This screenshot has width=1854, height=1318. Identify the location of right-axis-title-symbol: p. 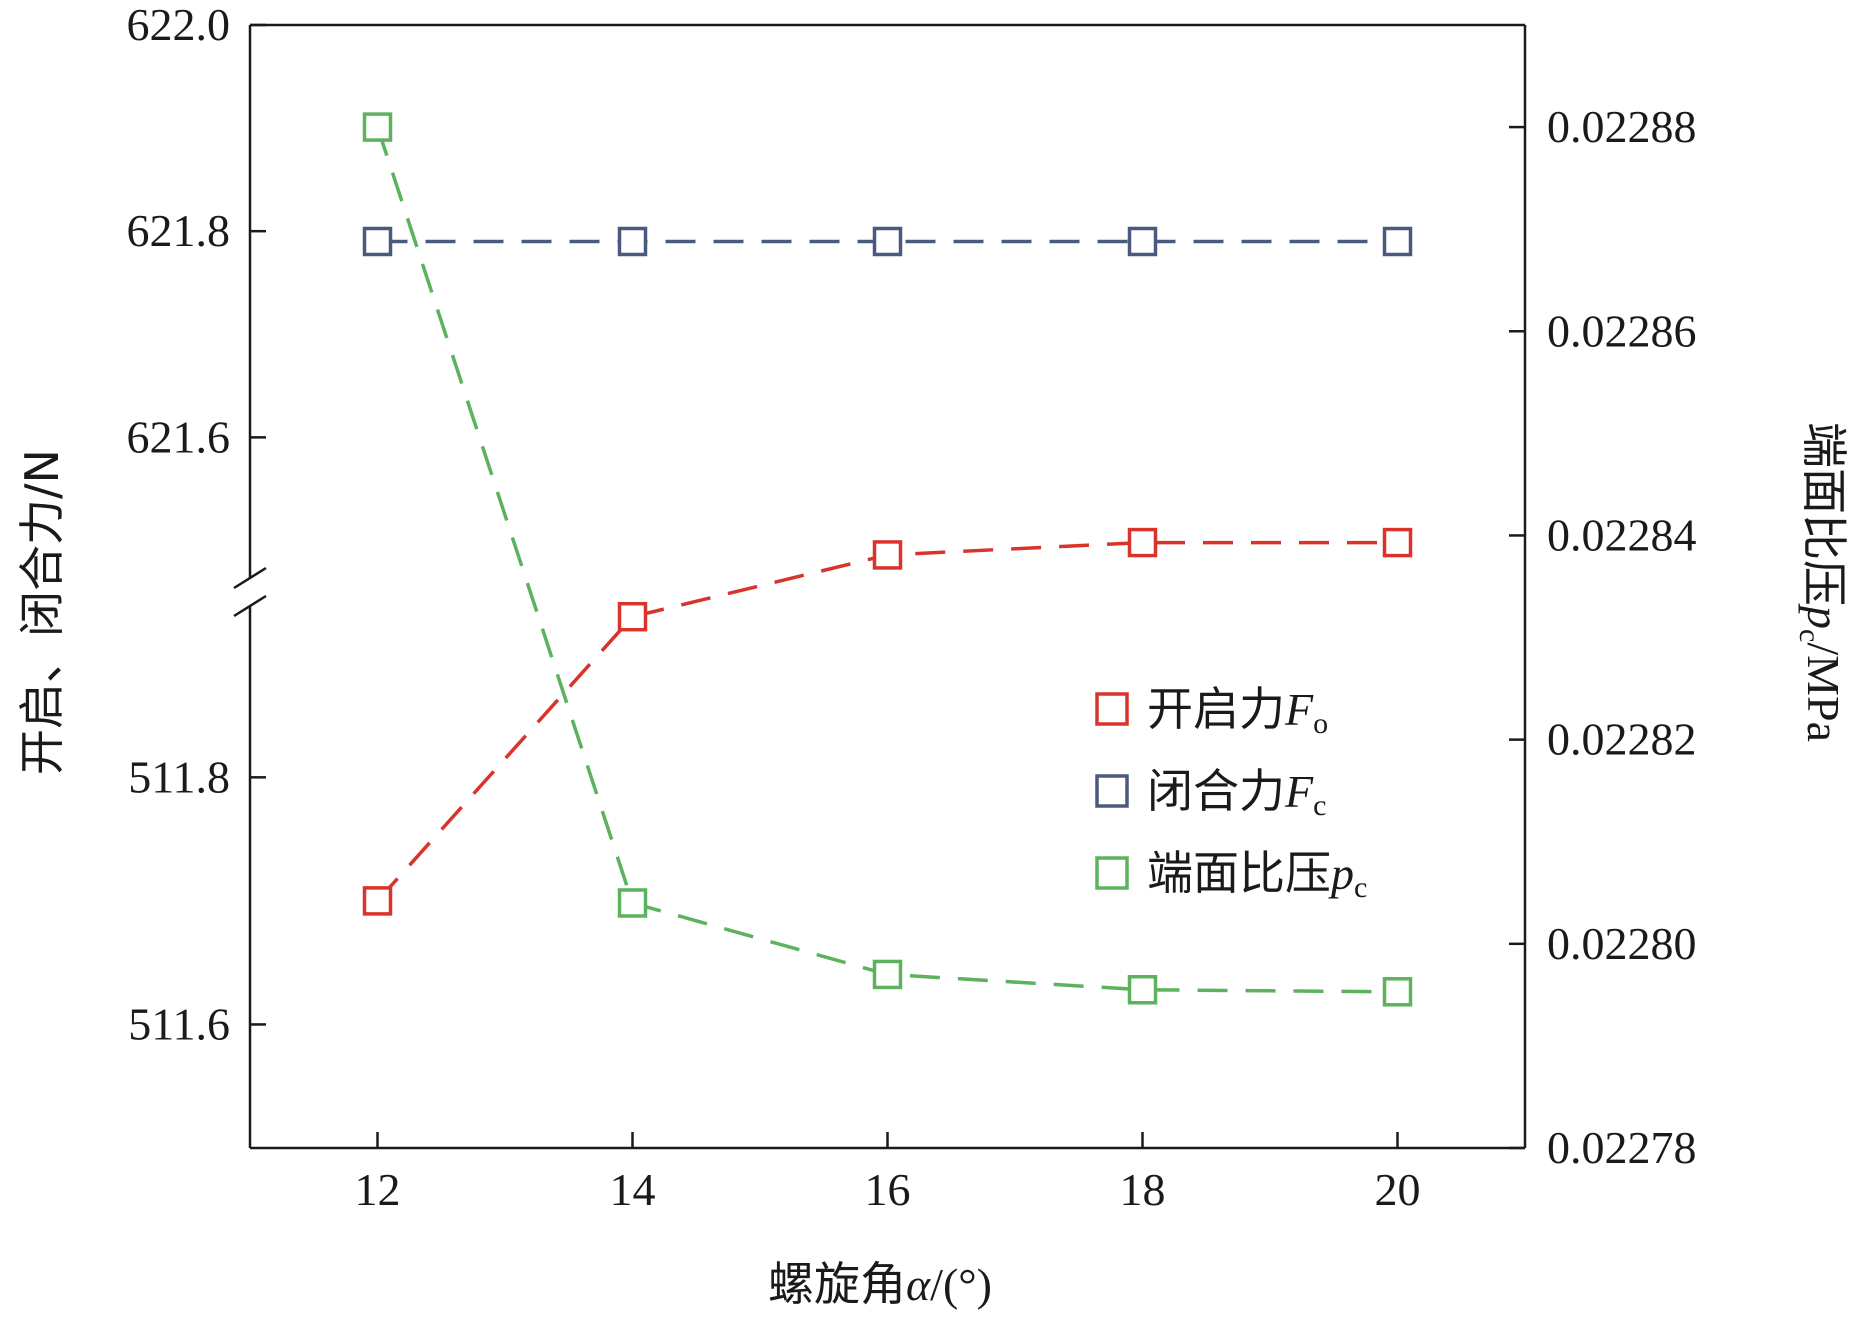
(1823, 616).